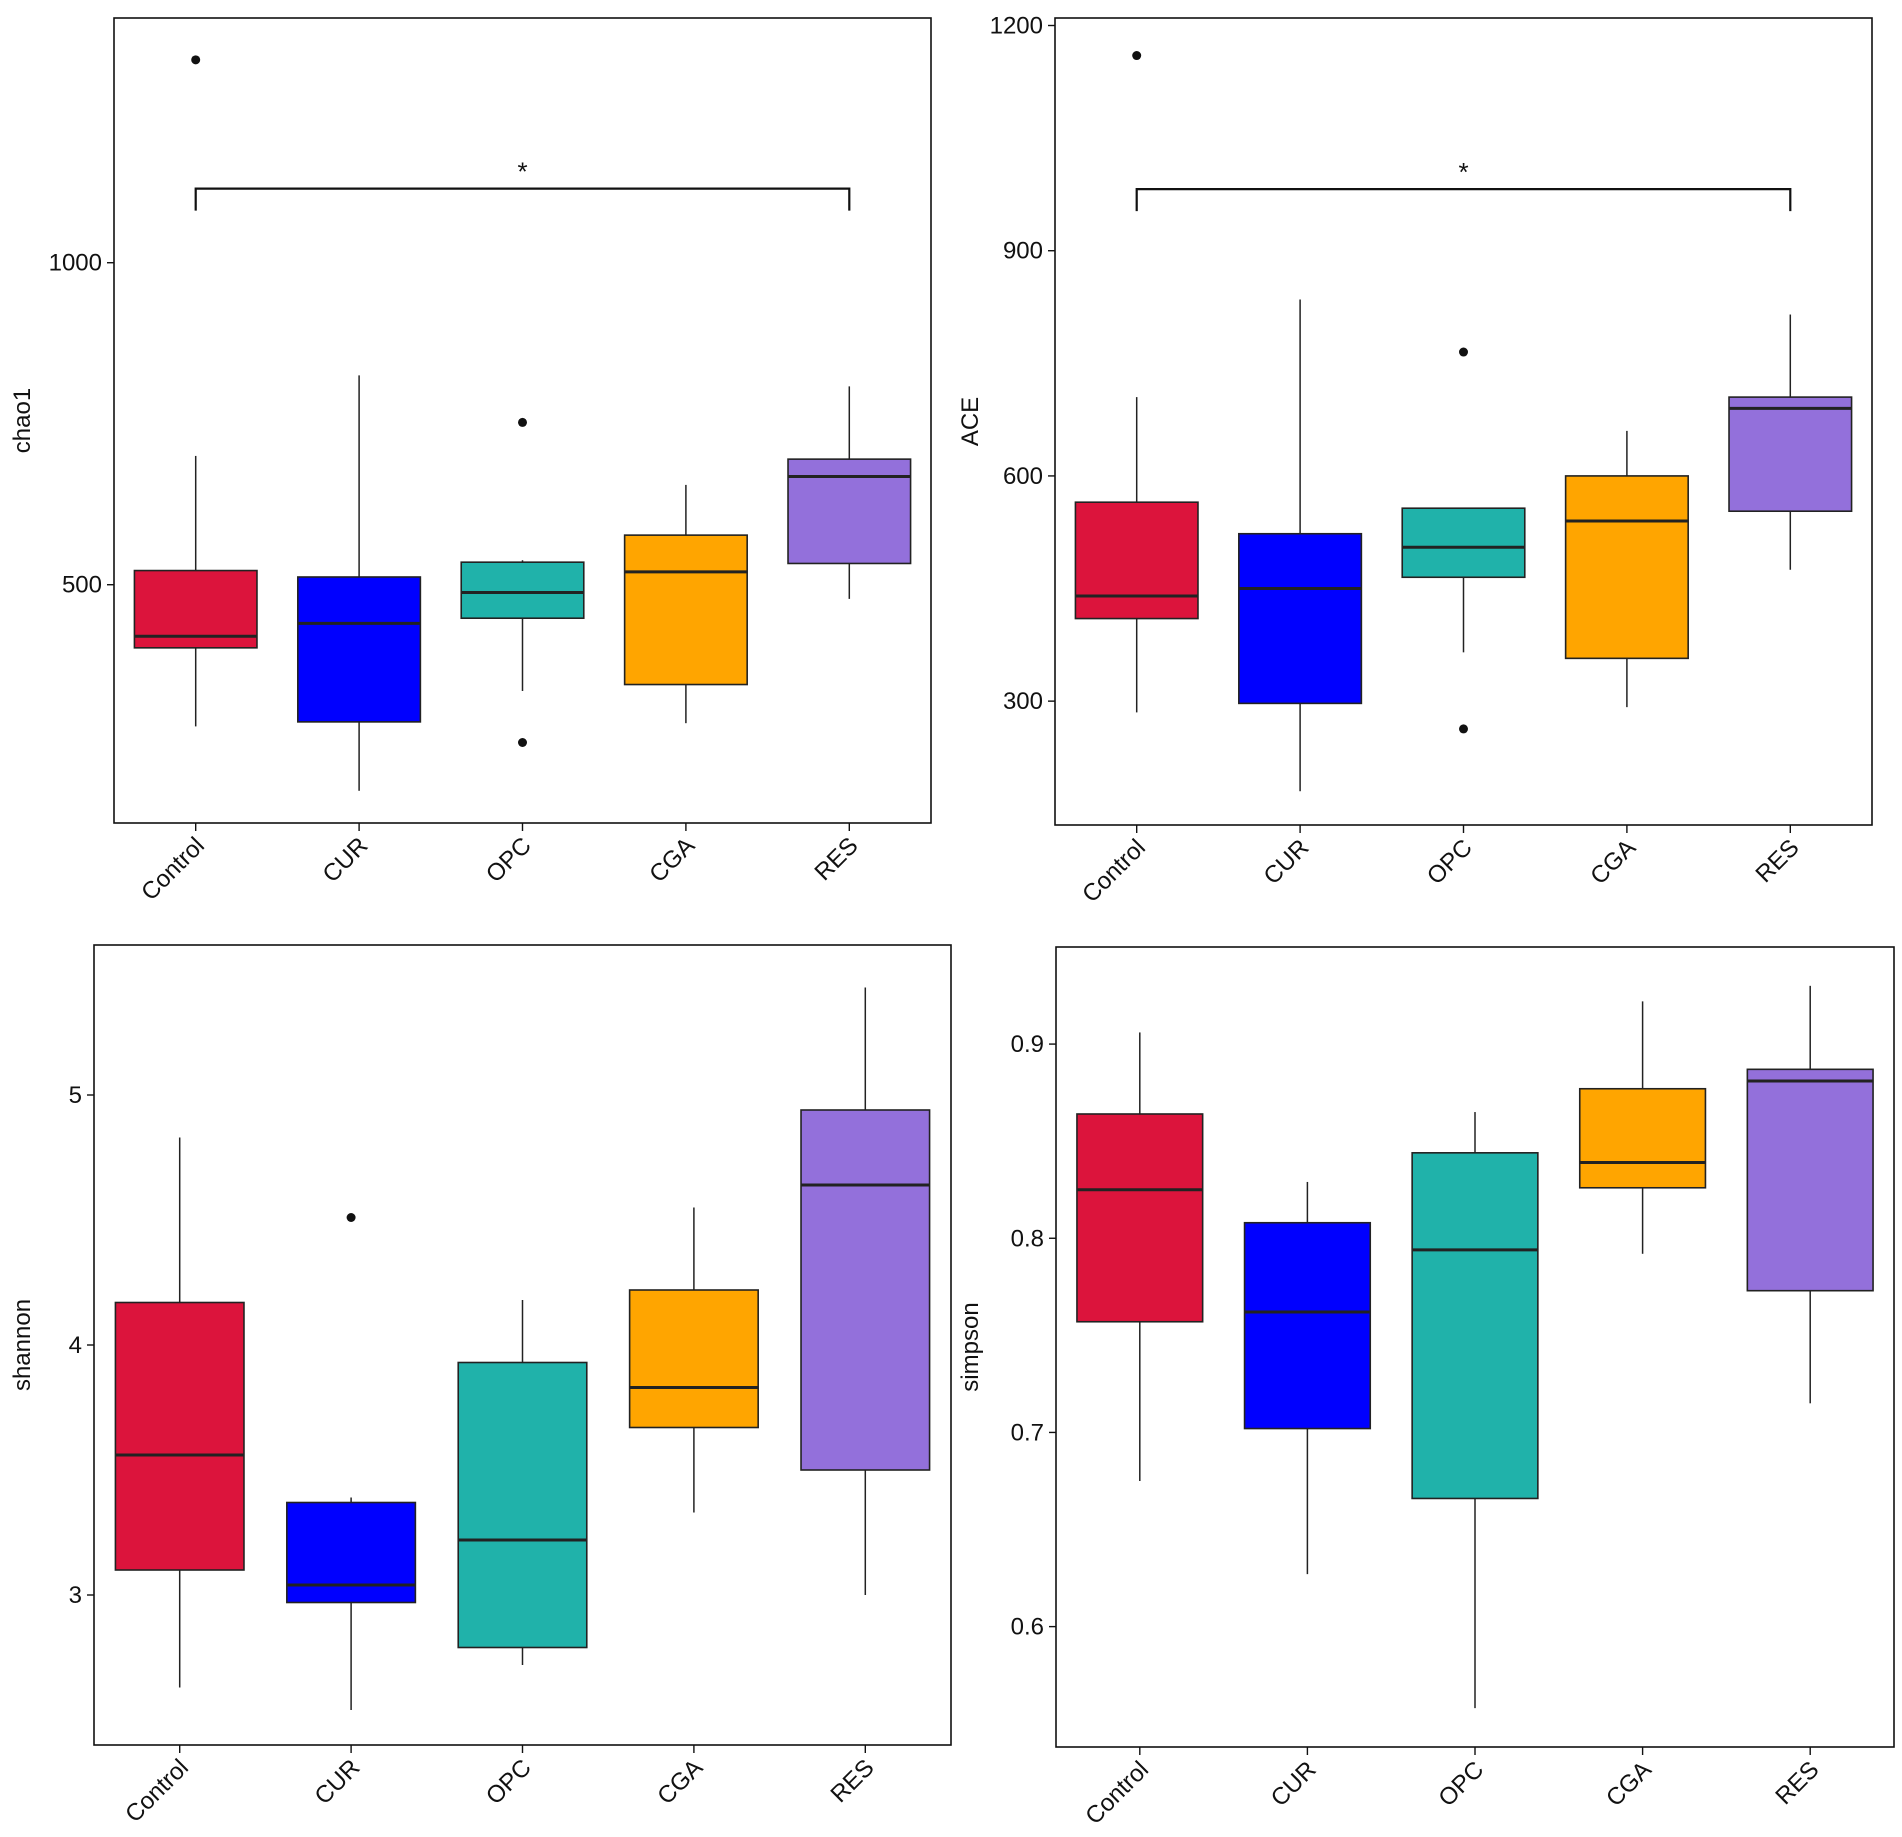 The width and height of the screenshot is (1902, 1837). I want to click on y-axis-label: chao1, so click(22, 420).